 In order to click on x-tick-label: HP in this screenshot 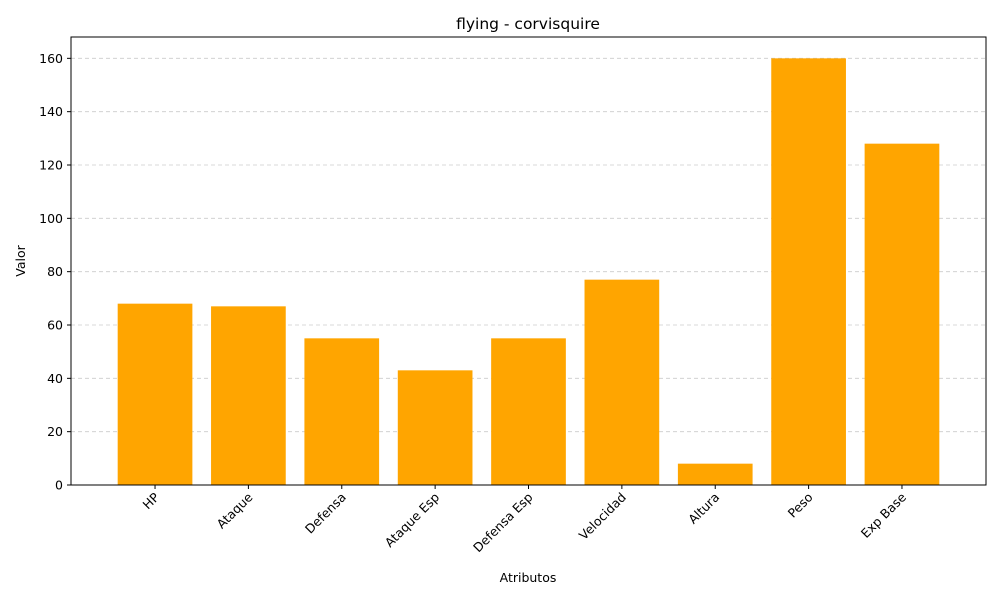, I will do `click(151, 500)`.